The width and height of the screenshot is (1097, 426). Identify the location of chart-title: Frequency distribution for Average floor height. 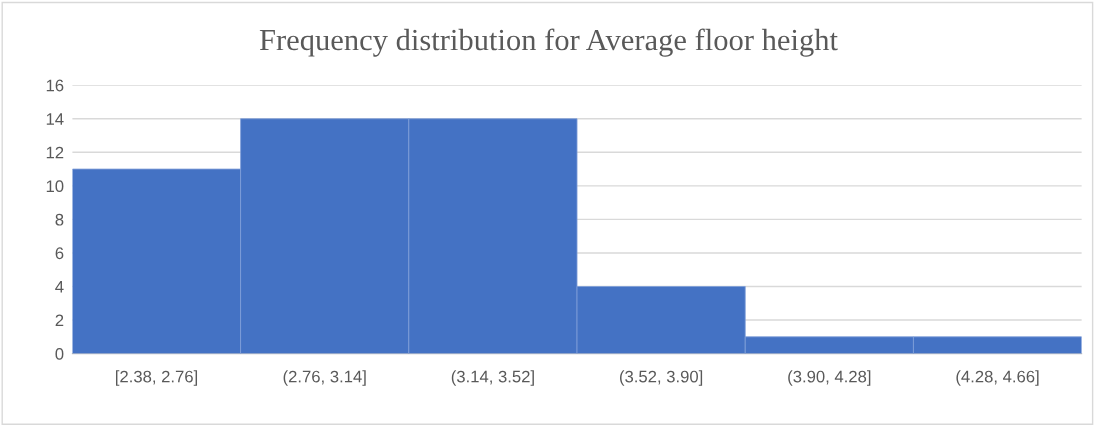
(548, 42).